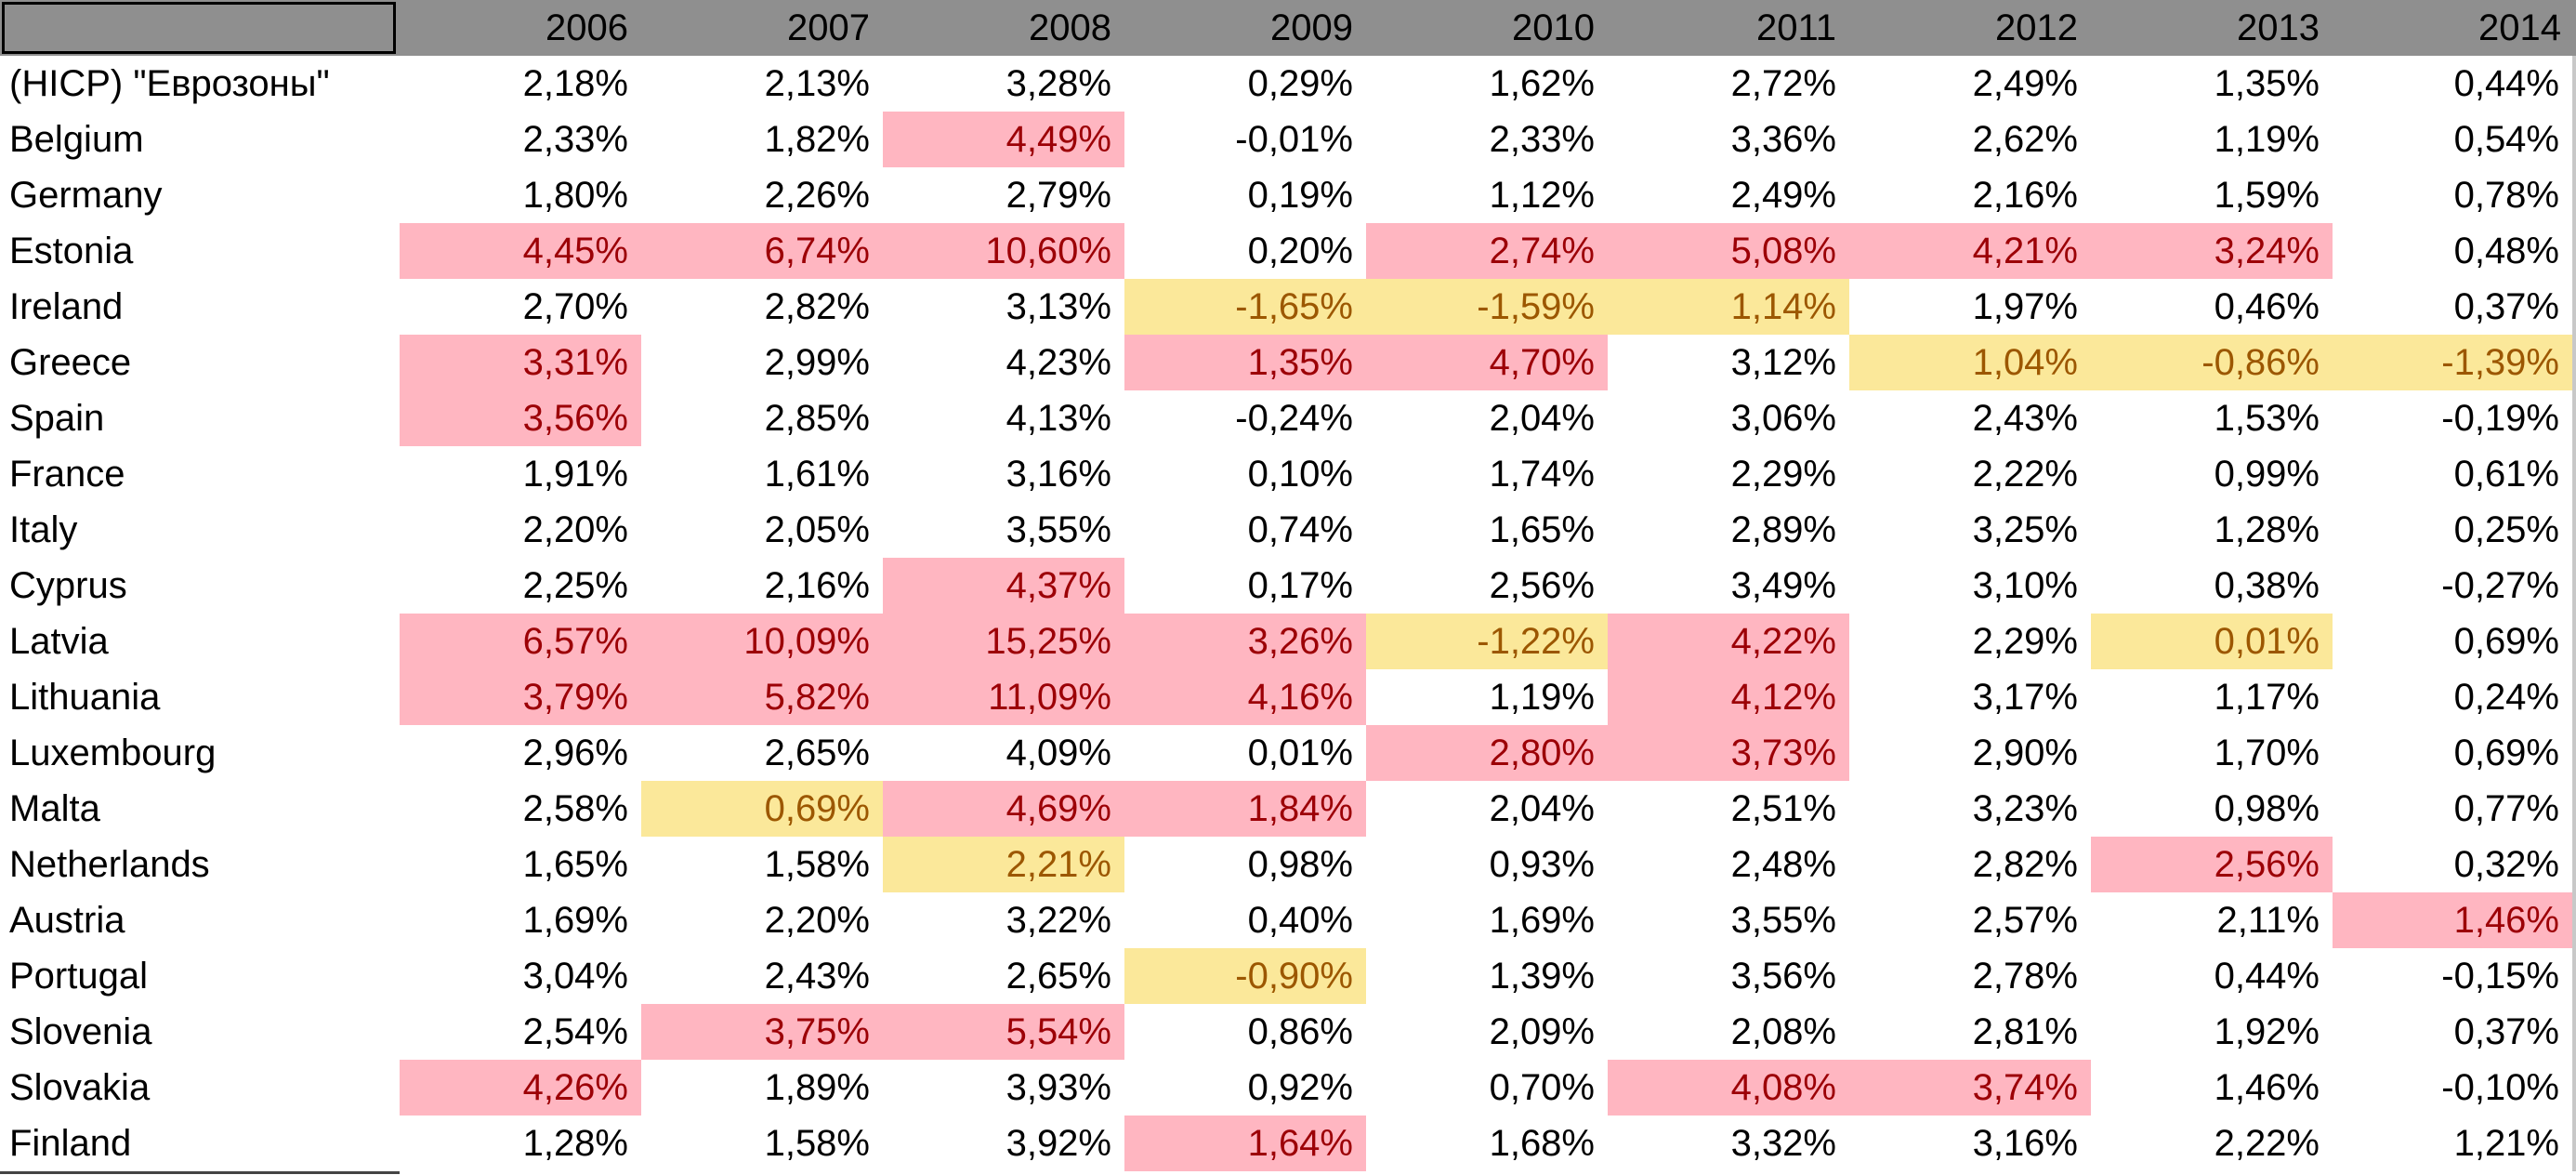 This screenshot has width=2576, height=1175. What do you see at coordinates (575, 306) in the screenshot?
I see `value-cell: 2,70%` at bounding box center [575, 306].